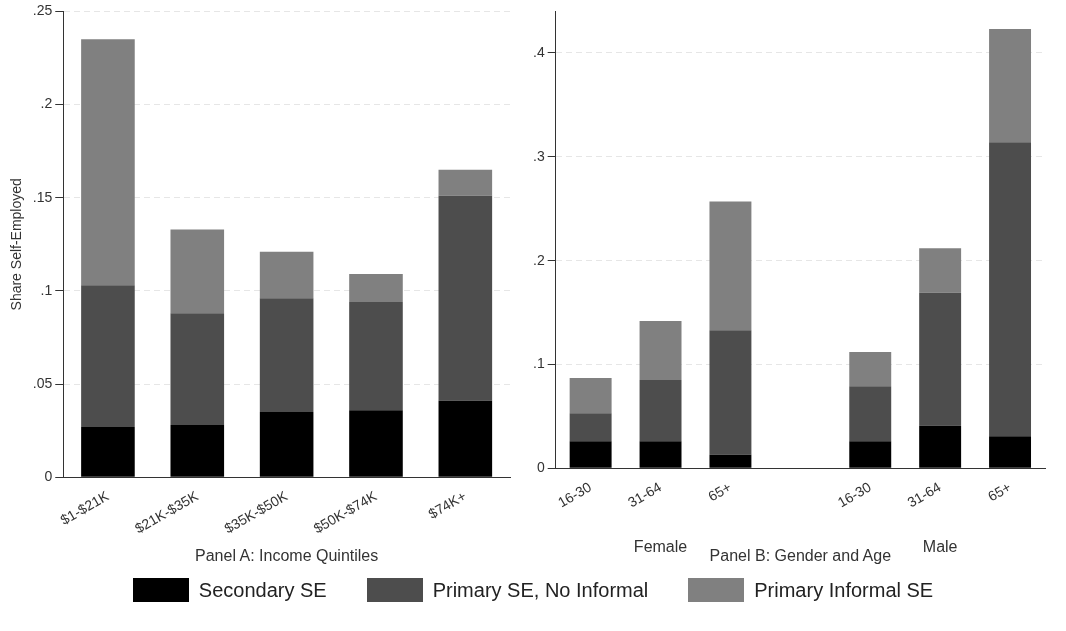 The width and height of the screenshot is (1066, 631). What do you see at coordinates (262, 590) in the screenshot?
I see `legend-label: Secondary SE` at bounding box center [262, 590].